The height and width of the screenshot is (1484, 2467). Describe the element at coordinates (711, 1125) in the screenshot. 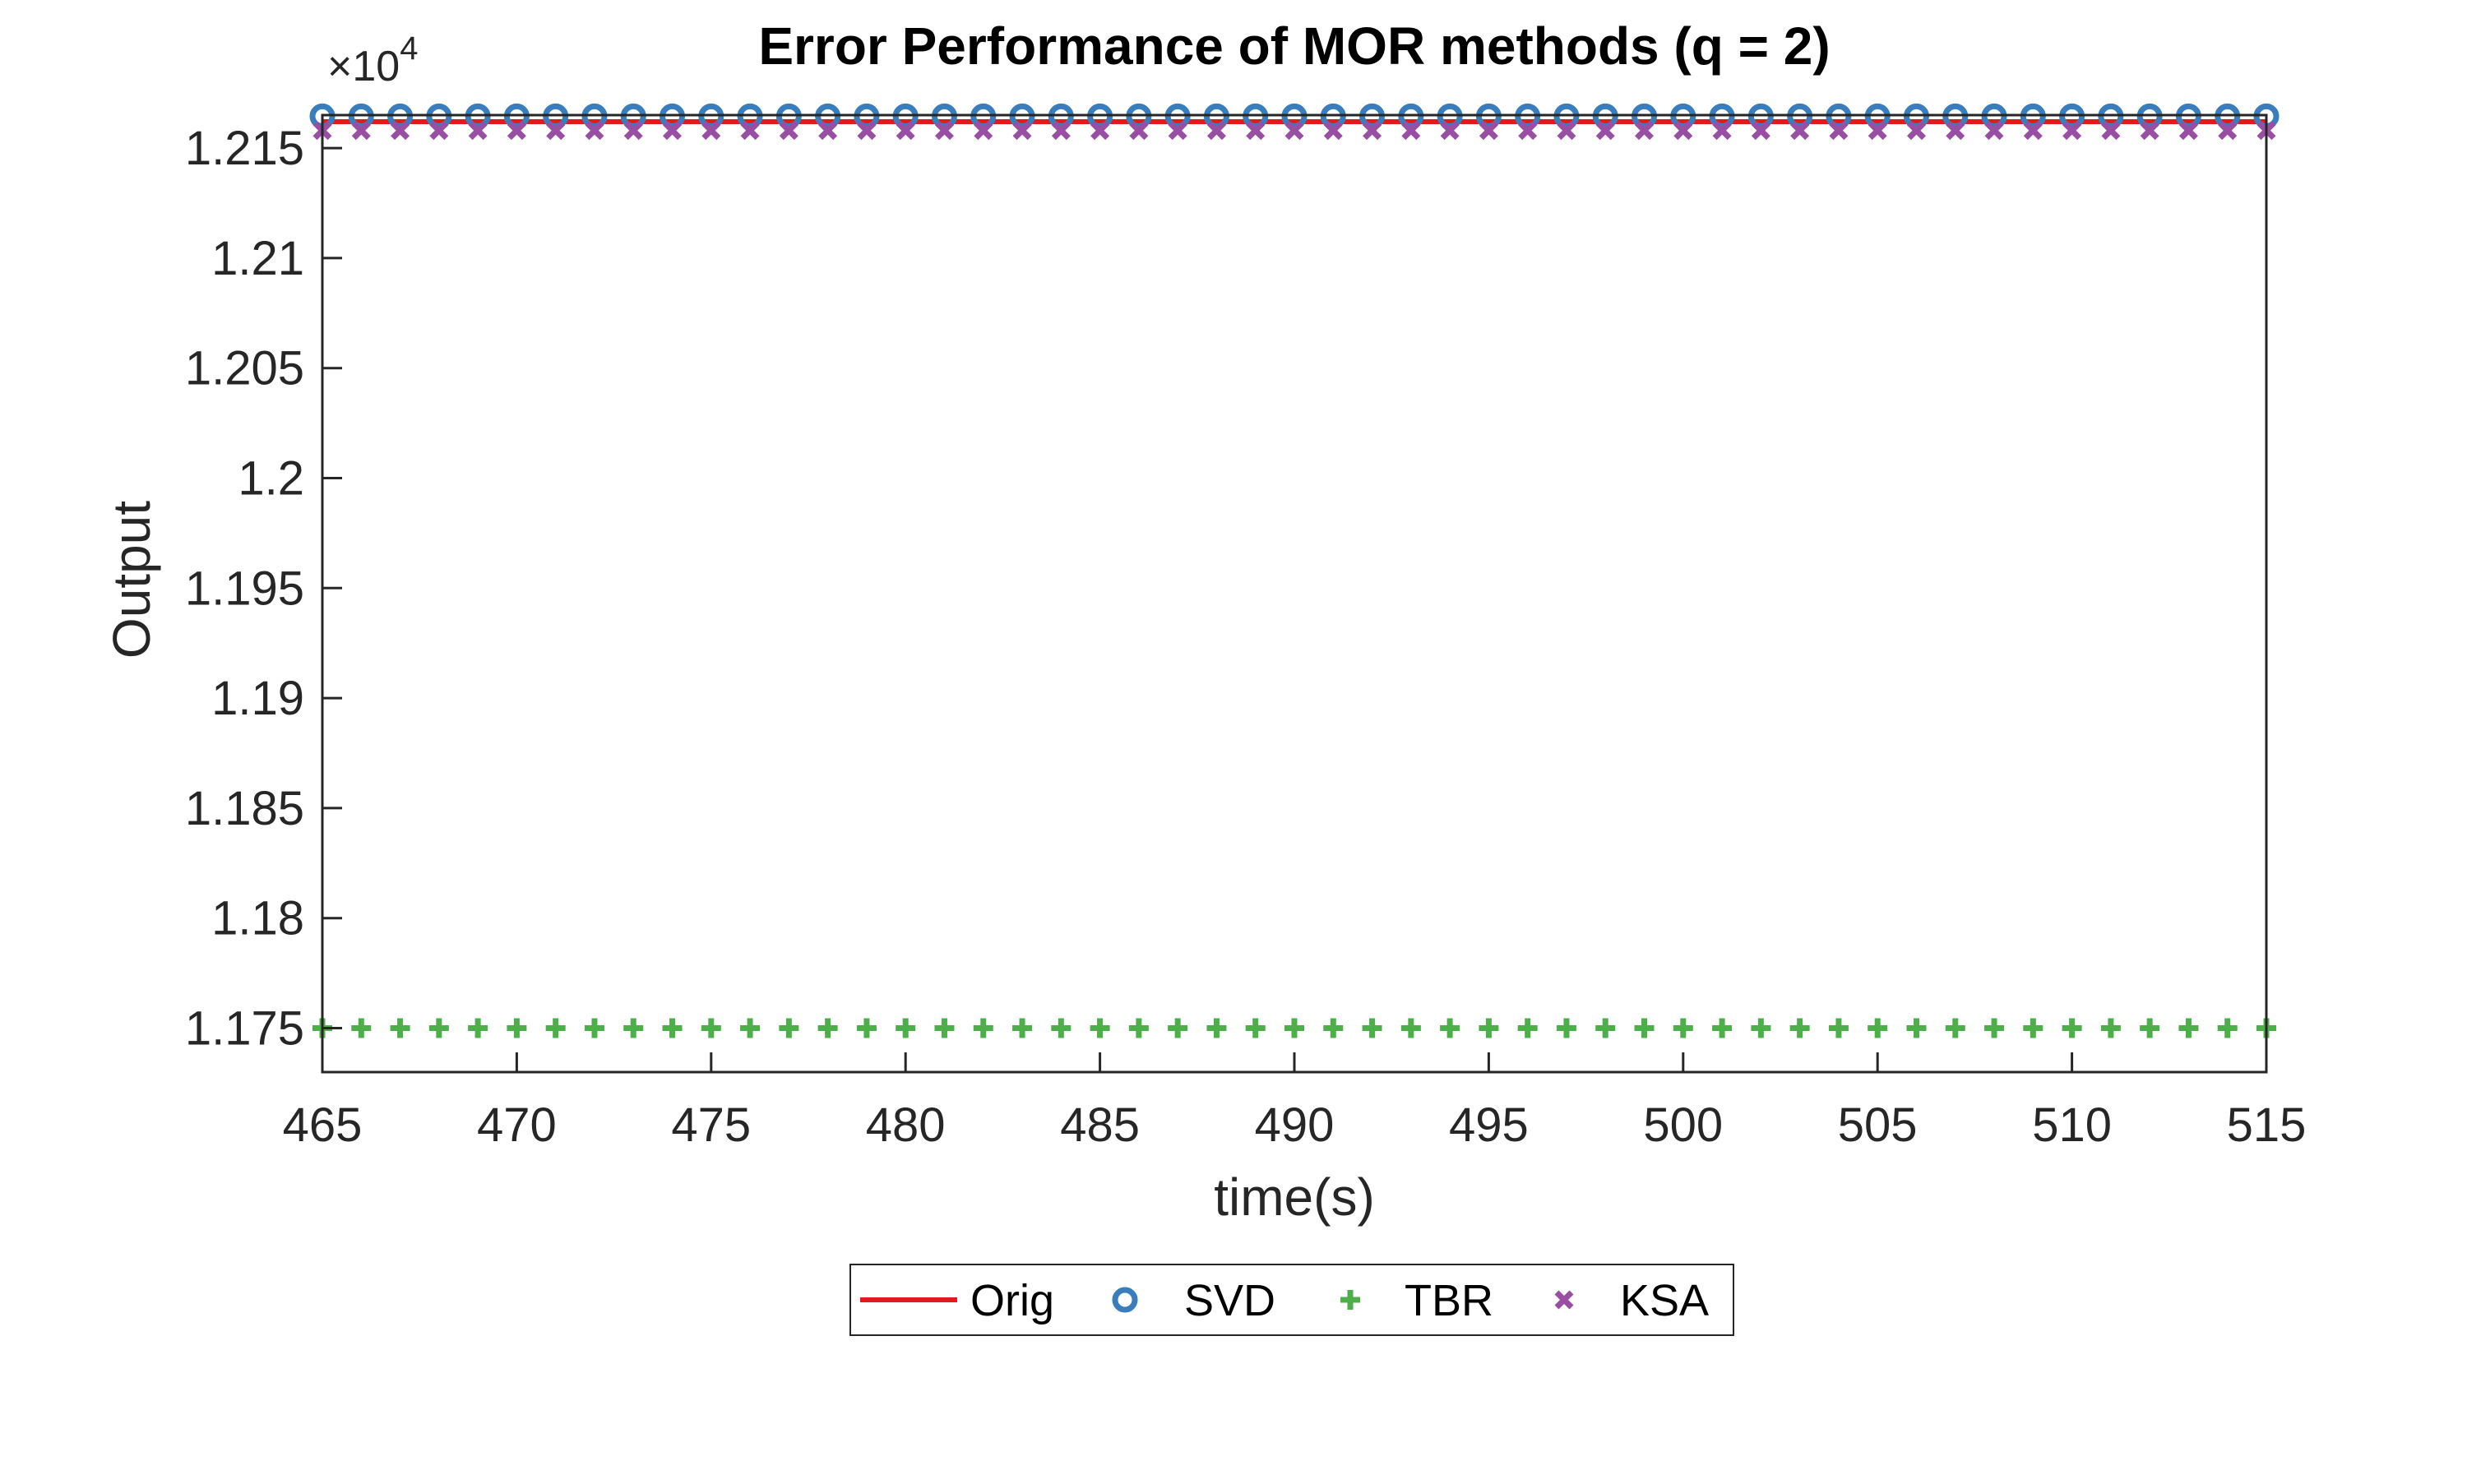

I see `x-tick-label: 475` at that location.